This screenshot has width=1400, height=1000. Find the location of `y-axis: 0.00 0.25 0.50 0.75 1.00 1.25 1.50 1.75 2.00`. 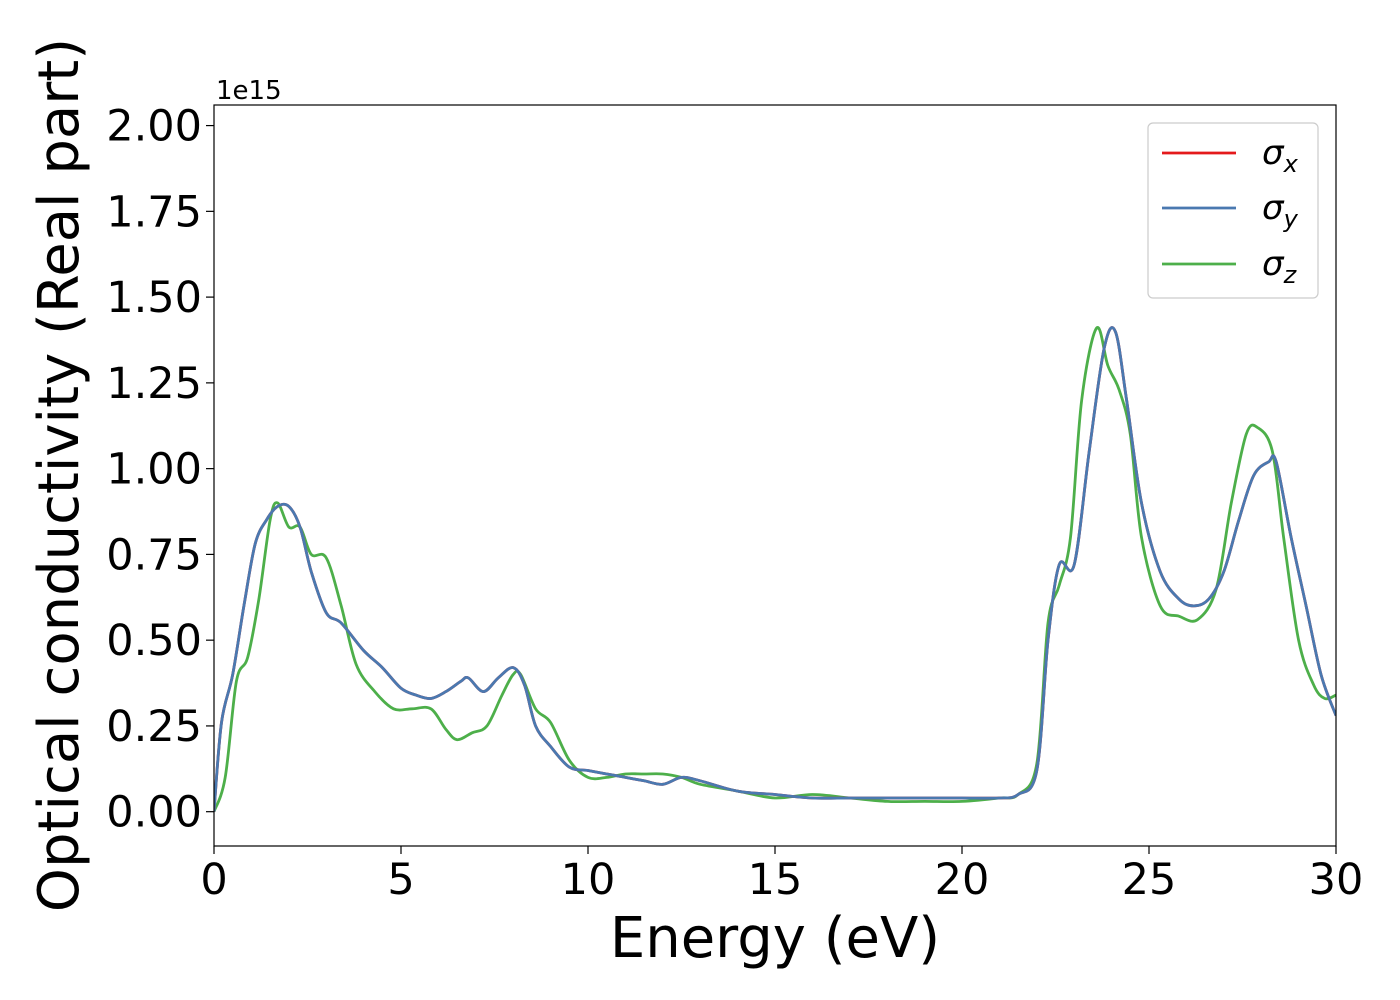

y-axis: 0.00 0.25 0.50 0.75 1.00 1.25 1.50 1.75 2.00 is located at coordinates (160, 470).